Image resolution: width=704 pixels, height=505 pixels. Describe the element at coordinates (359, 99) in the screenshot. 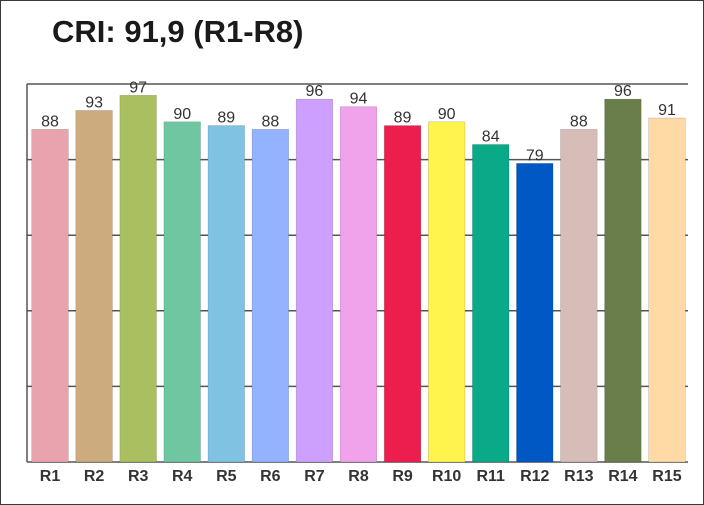

I see `value-label-r8: 94` at that location.